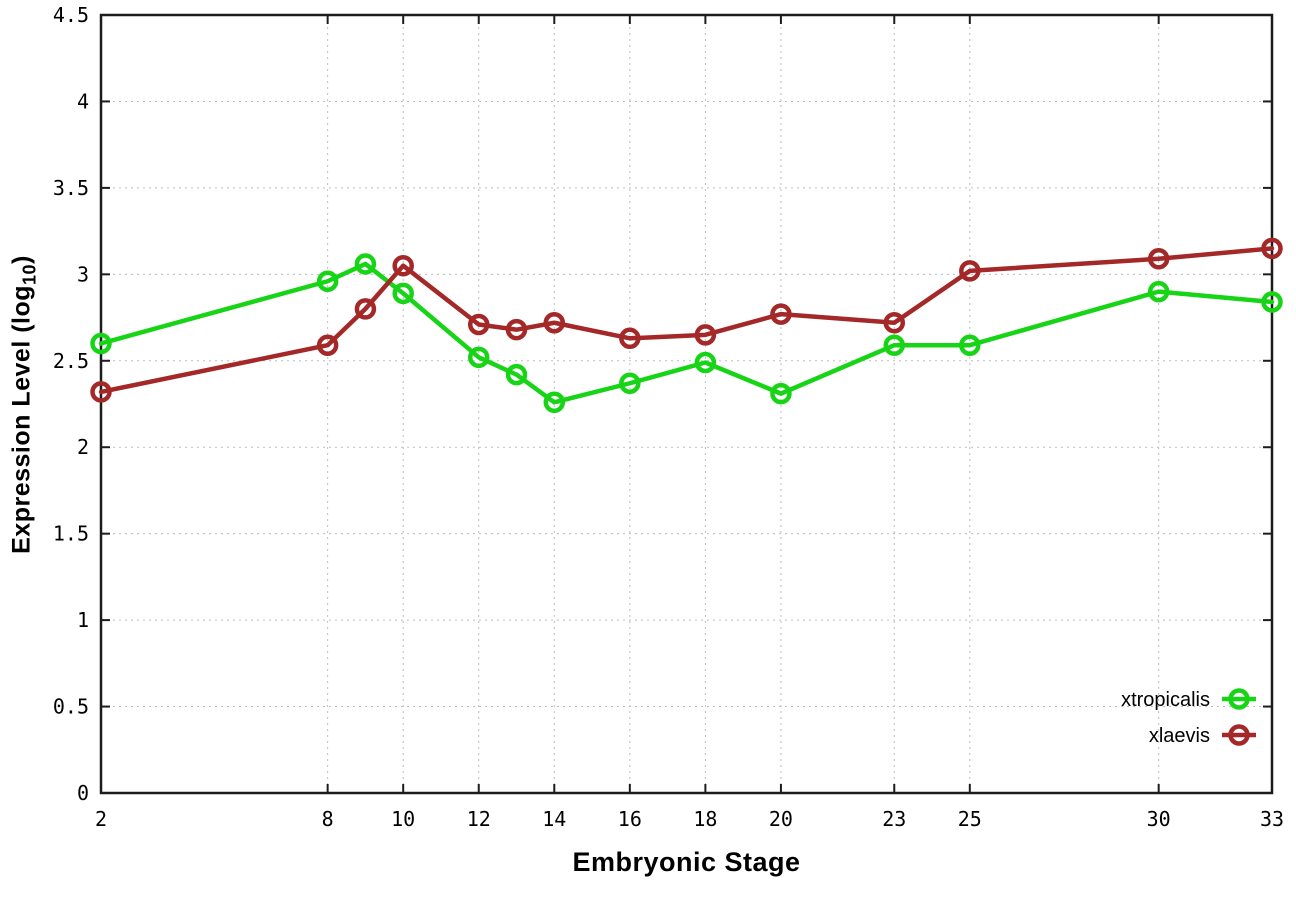  What do you see at coordinates (83, 793) in the screenshot?
I see `y-tick-label: 0` at bounding box center [83, 793].